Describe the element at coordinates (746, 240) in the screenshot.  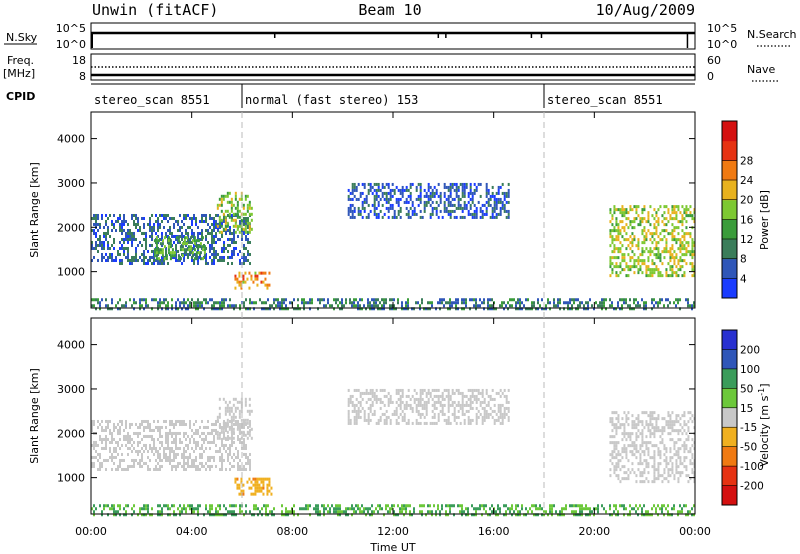
I see `colorbar-tick-label: 12` at that location.